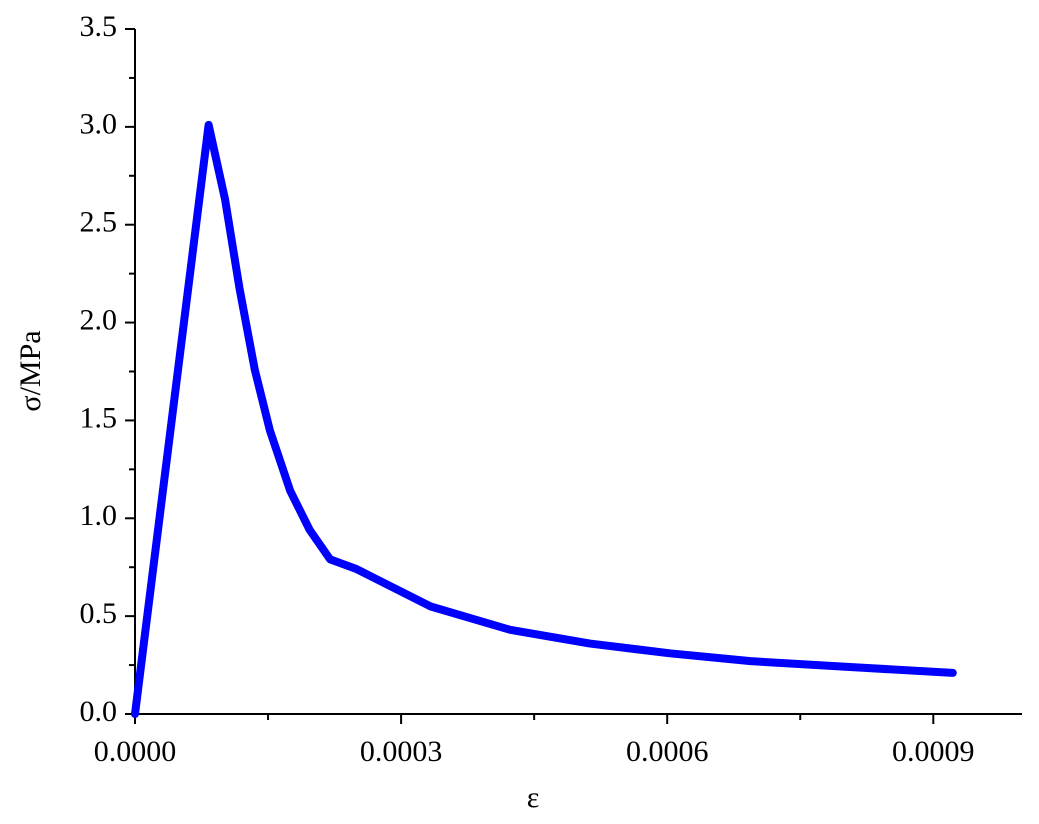 The width and height of the screenshot is (1039, 824). Describe the element at coordinates (99, 26) in the screenshot. I see `y-tick-label: 3.5` at that location.